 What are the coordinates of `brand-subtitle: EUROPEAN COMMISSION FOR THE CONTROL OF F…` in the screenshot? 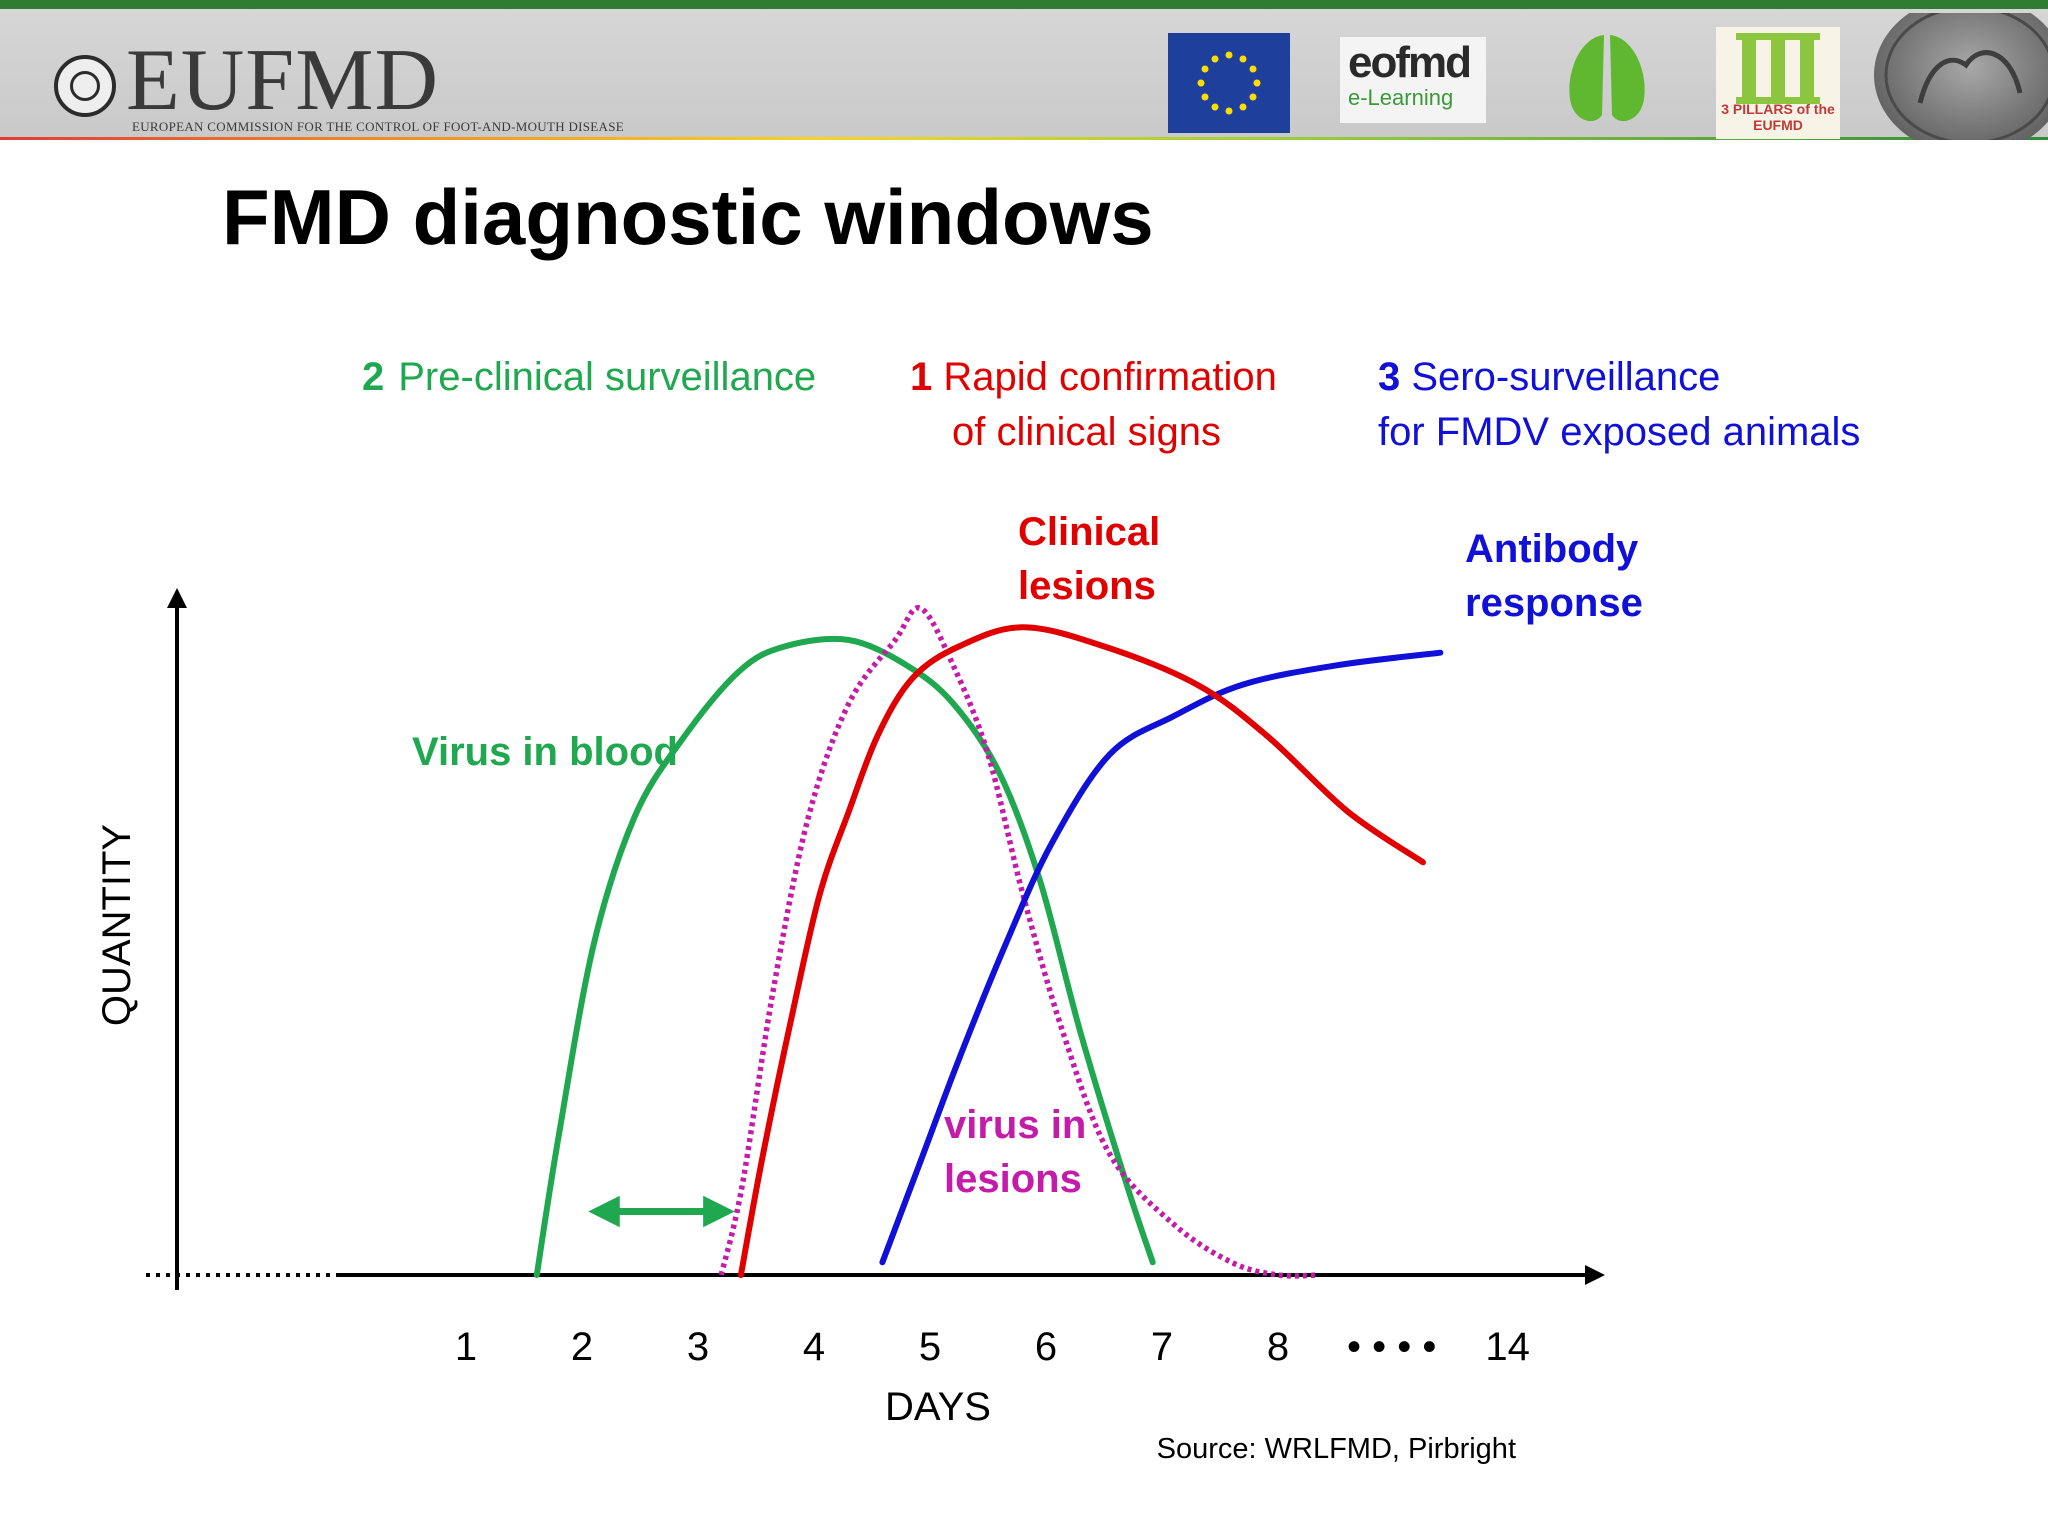 It's located at (378, 126).